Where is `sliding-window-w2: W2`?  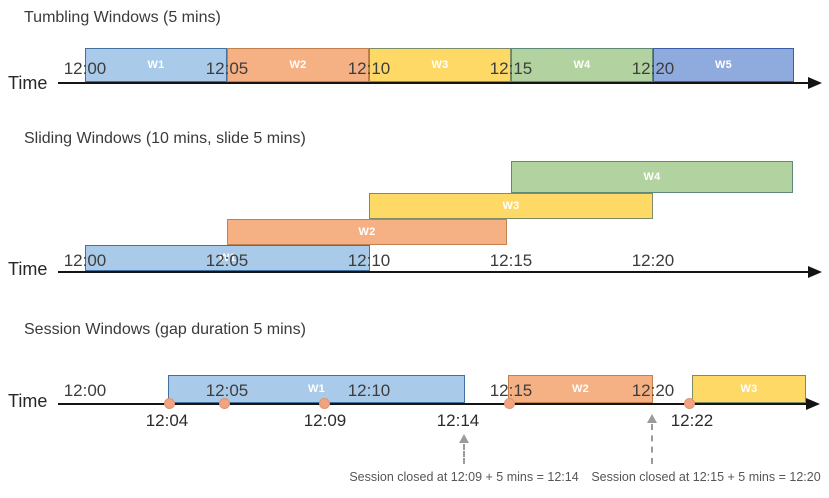
sliding-window-w2: W2 is located at coordinates (367, 232).